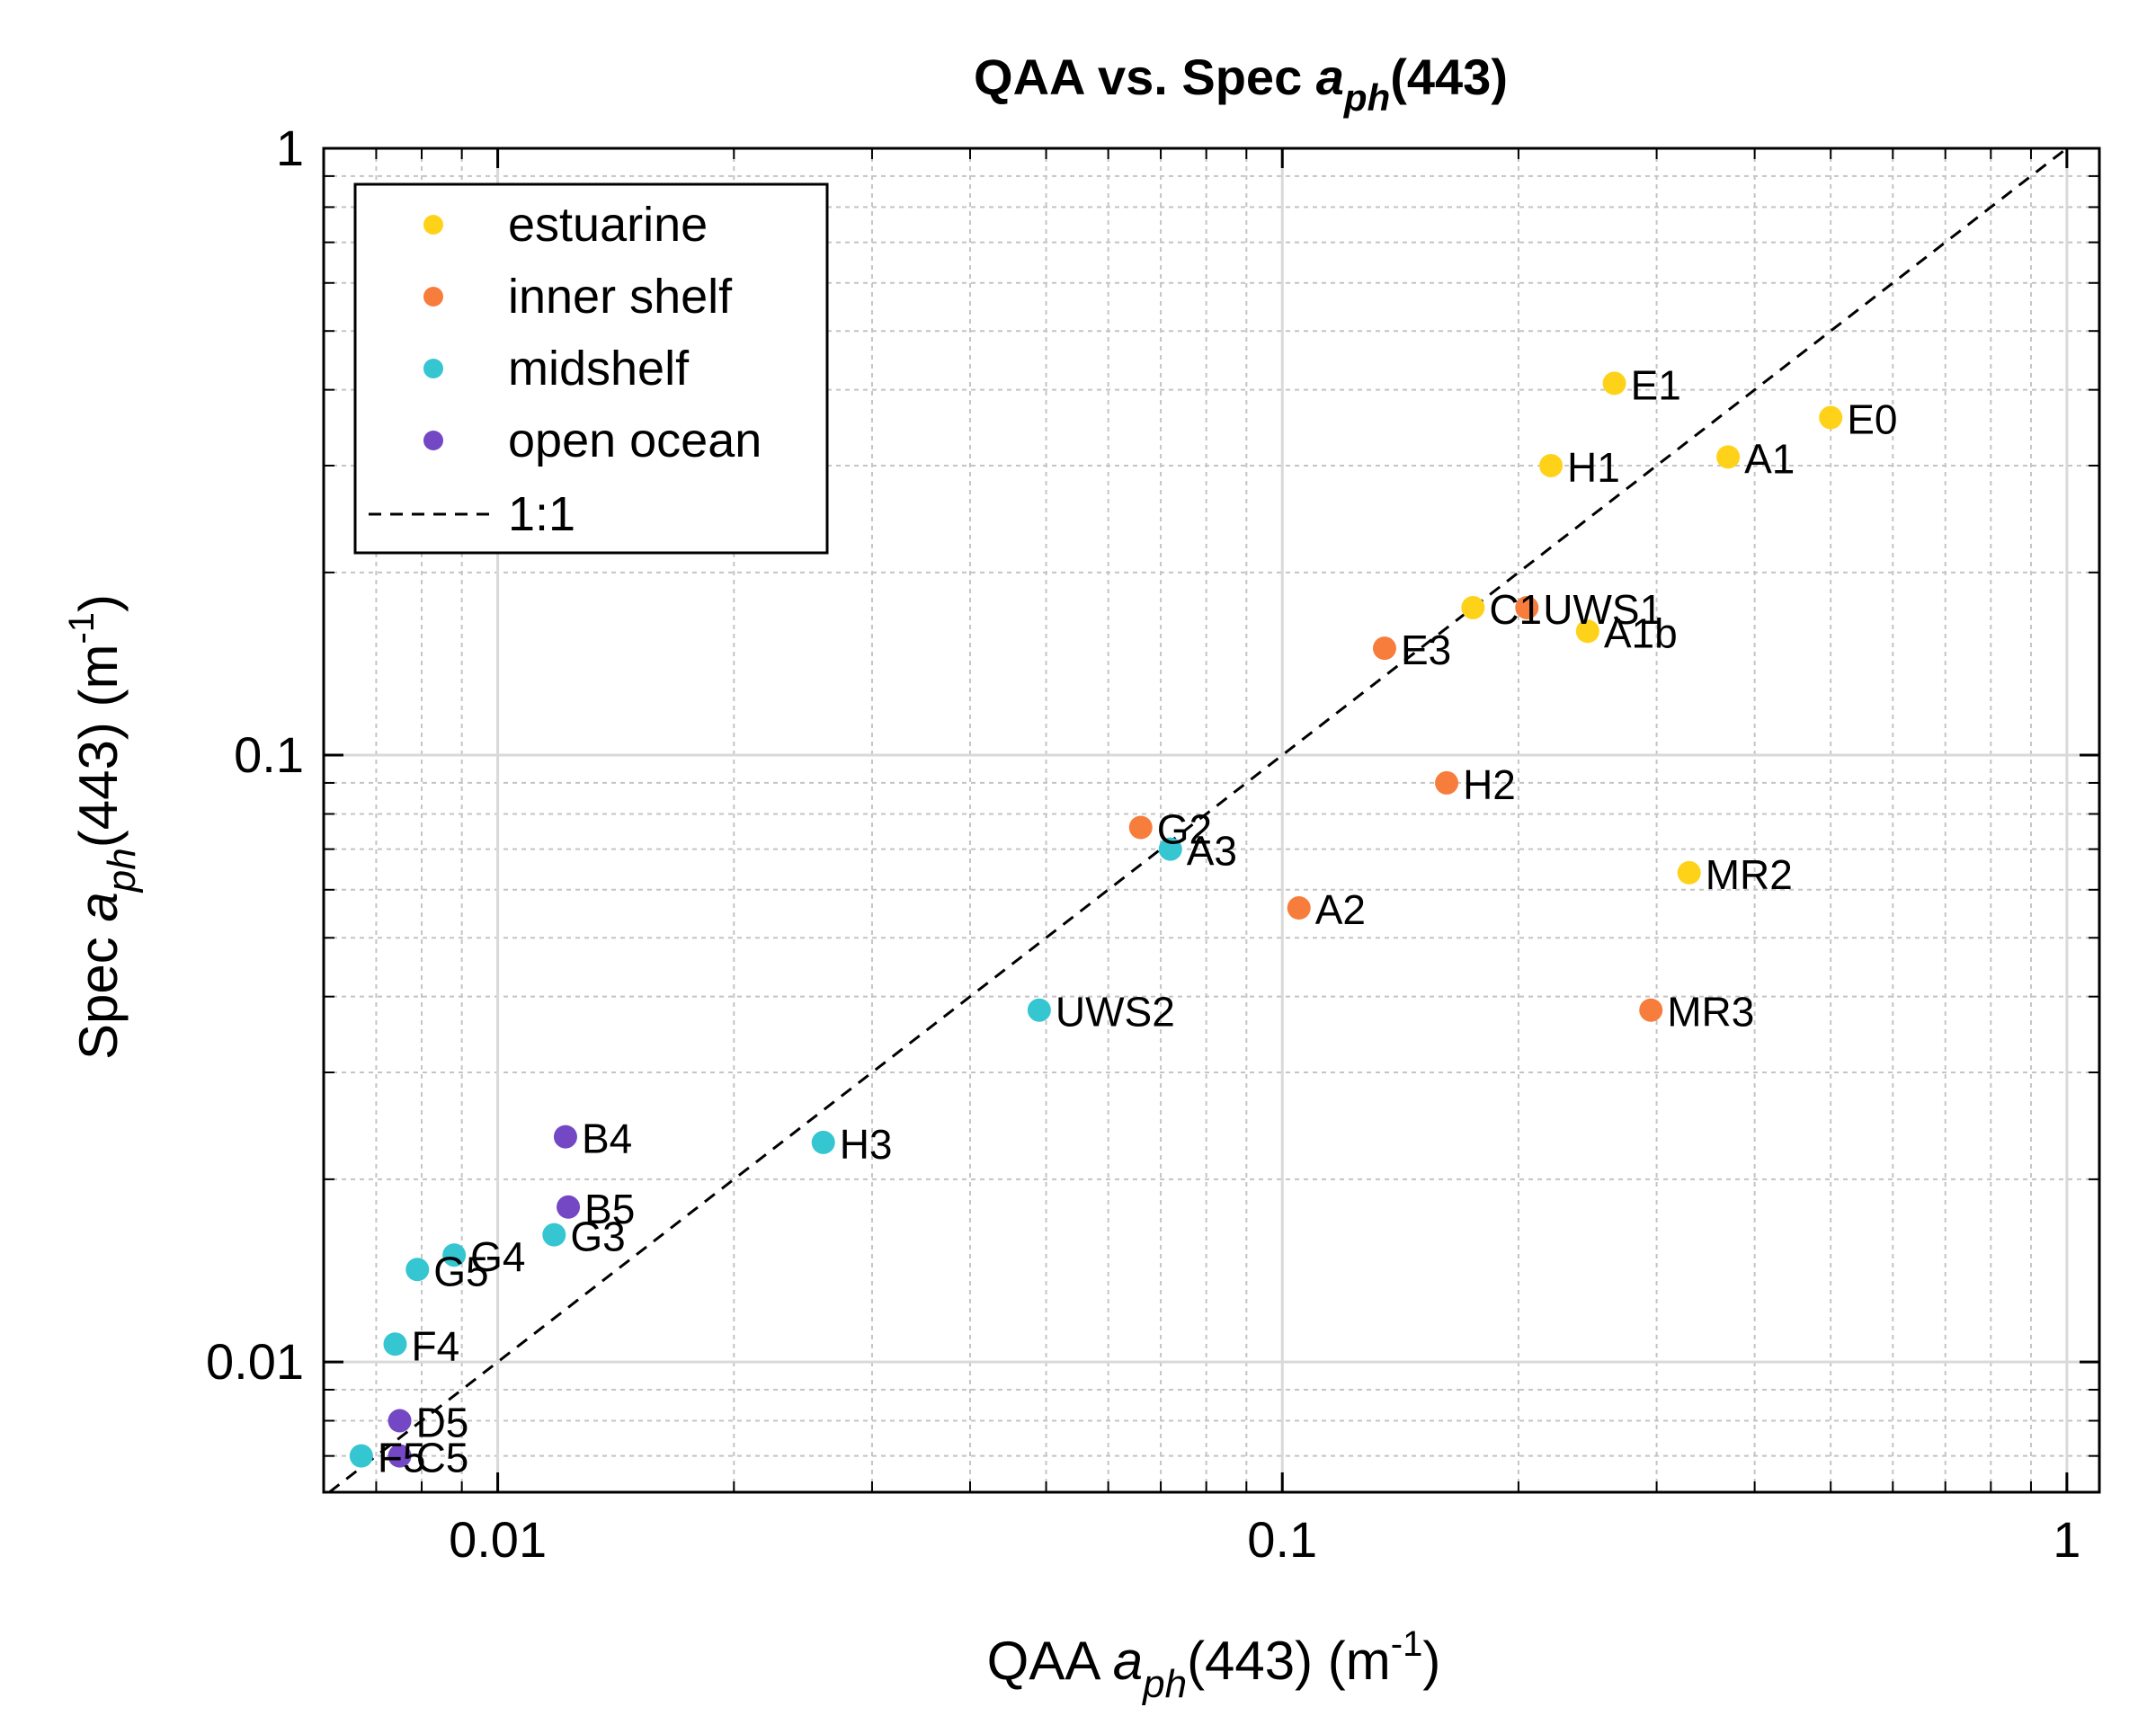 The width and height of the screenshot is (2156, 1734). Describe the element at coordinates (1689, 873) in the screenshot. I see `data-point-mr2` at that location.